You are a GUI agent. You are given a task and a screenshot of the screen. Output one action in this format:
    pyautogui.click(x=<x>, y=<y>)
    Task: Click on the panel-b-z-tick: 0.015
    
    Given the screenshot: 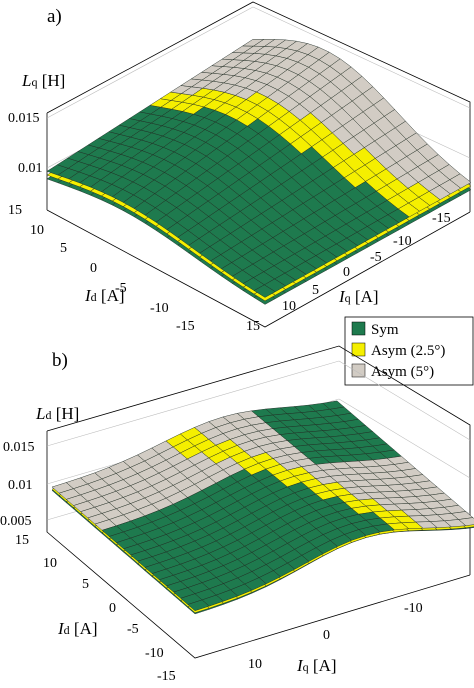 What is the action you would take?
    pyautogui.click(x=19, y=447)
    